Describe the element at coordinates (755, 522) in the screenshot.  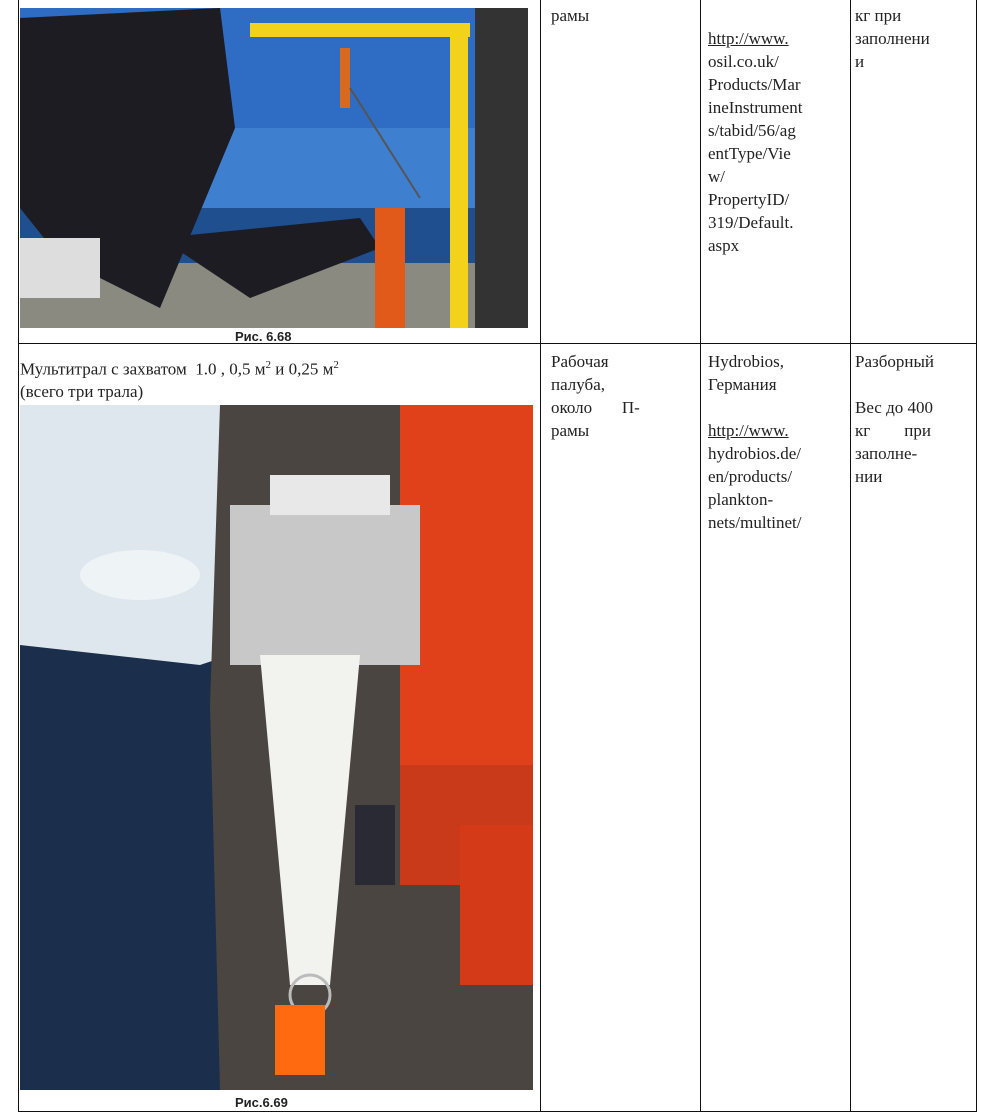
I see `url-line: nets/multinet/` at that location.